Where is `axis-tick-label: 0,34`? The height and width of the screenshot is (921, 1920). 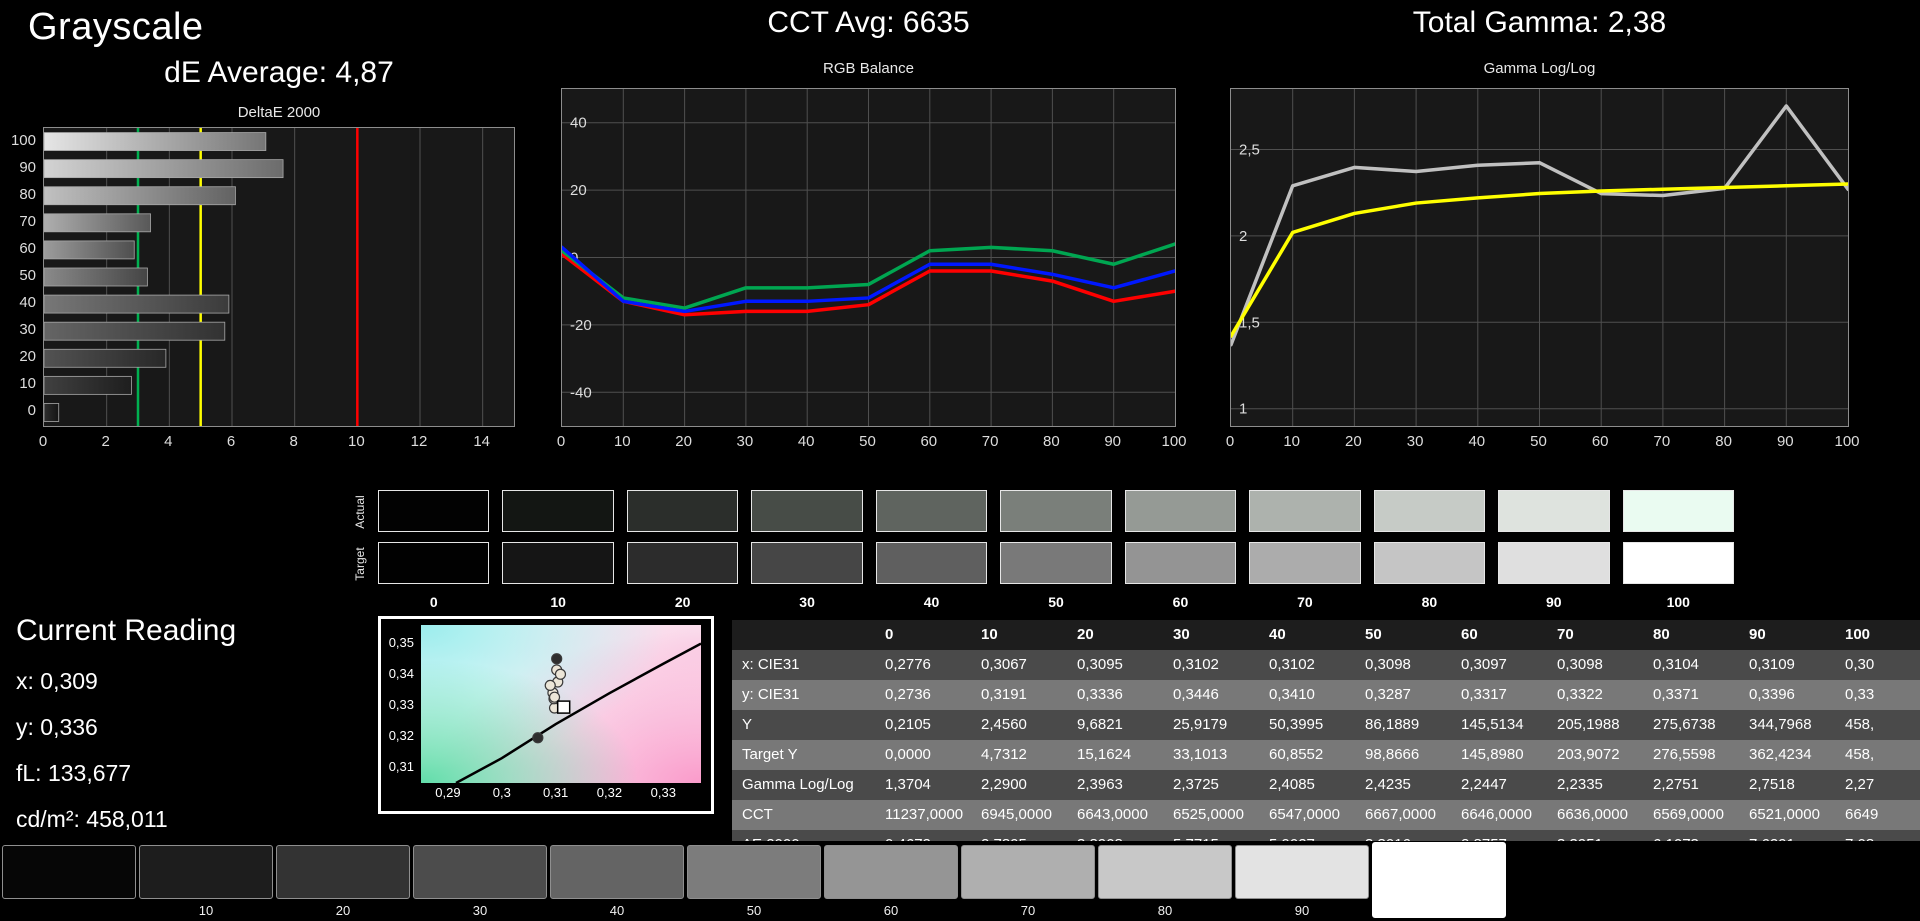 axis-tick-label: 0,34 is located at coordinates (401, 674).